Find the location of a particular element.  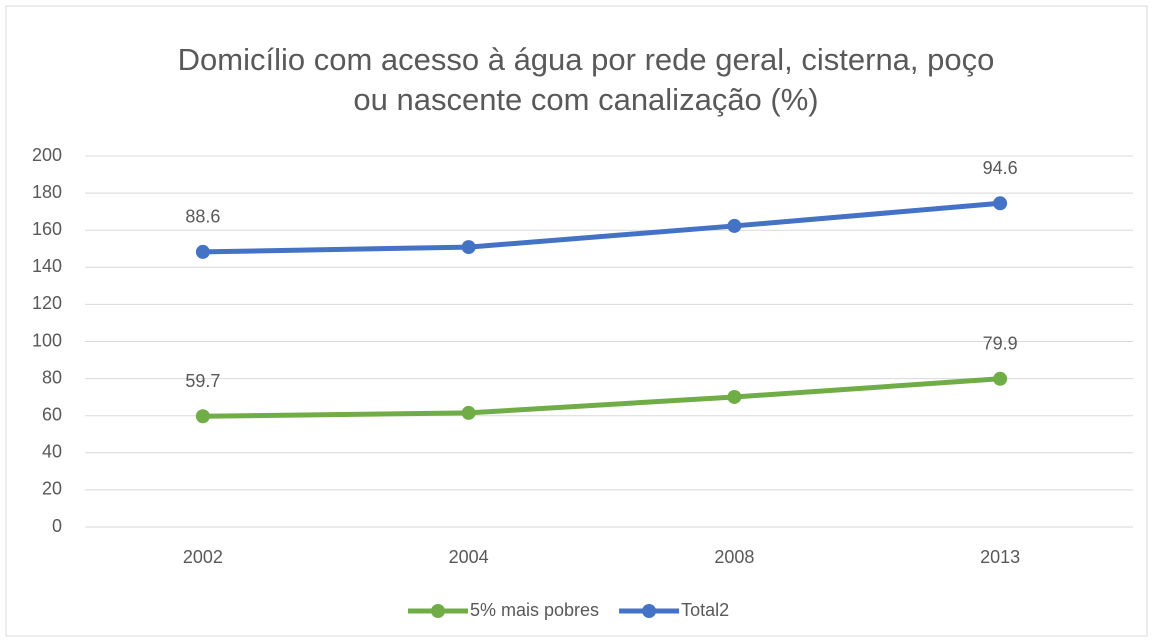

y-tick-label: 200 is located at coordinates (47, 155).